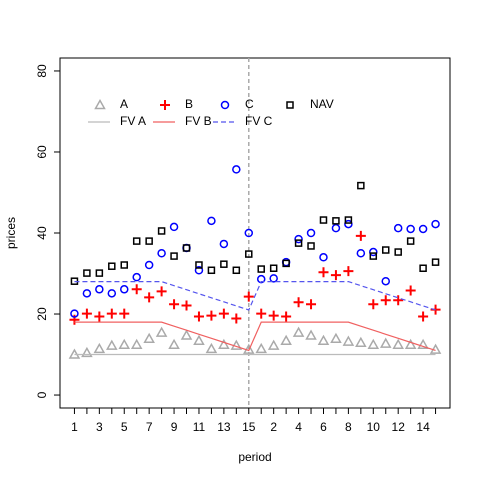  I want to click on y-tick-label: 60, so click(42, 152).